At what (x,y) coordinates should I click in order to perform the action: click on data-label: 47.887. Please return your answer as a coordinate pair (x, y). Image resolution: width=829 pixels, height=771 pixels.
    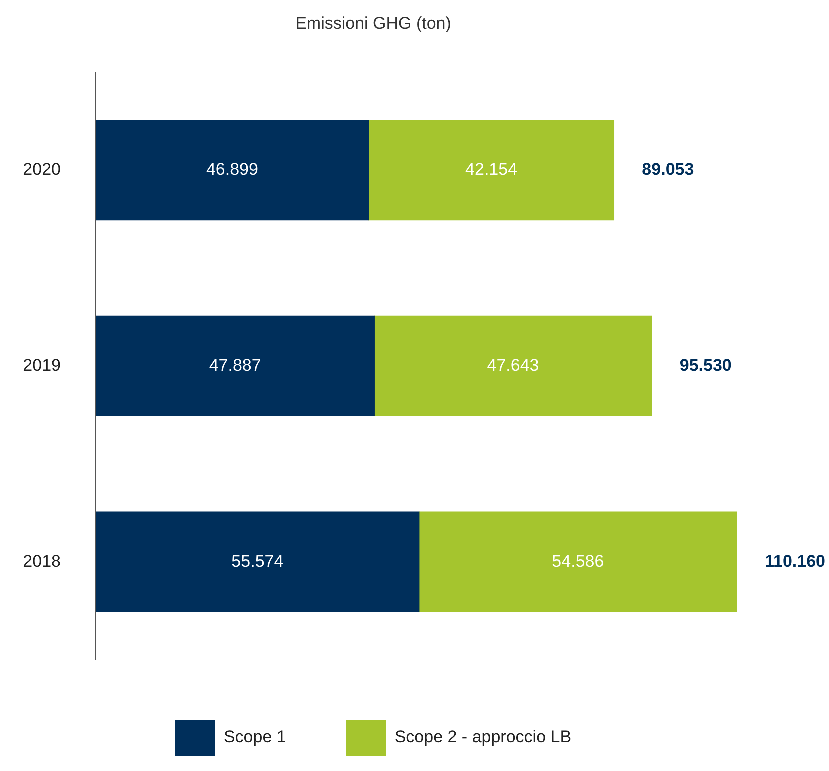
    Looking at the image, I should click on (235, 365).